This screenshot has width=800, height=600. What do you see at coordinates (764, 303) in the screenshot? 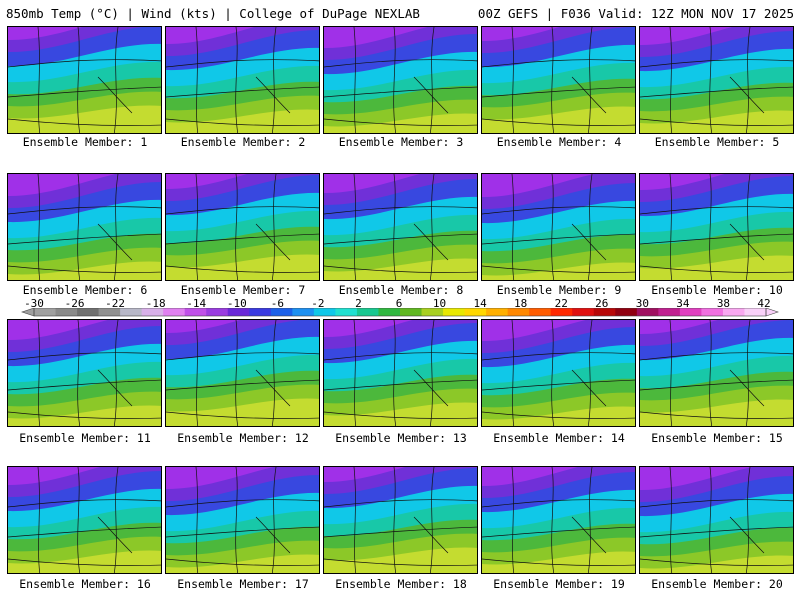
I see `colorbar-tick-label: 42` at bounding box center [764, 303].